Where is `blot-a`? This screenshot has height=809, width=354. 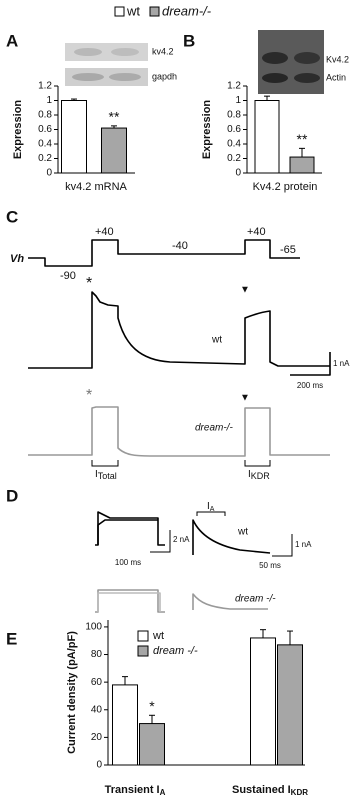
blot-a is located at coordinates (106, 64).